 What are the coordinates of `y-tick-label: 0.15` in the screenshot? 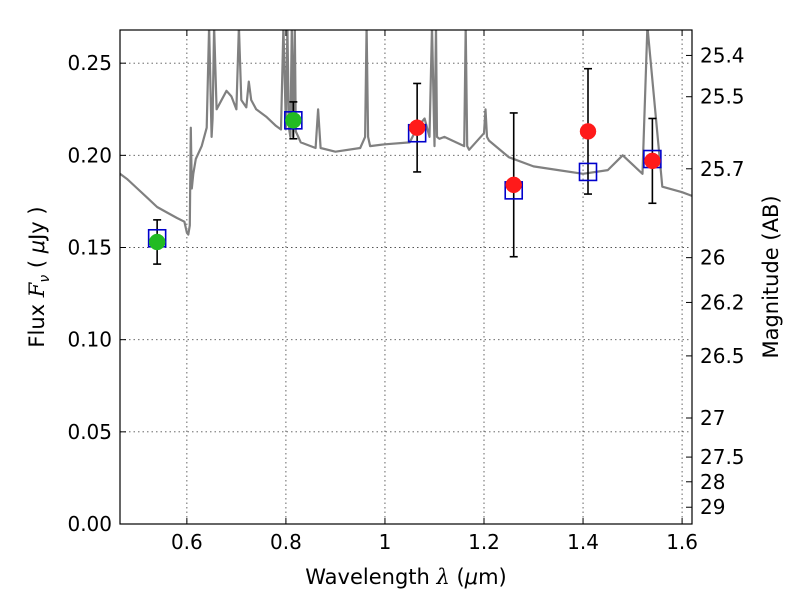 It's located at (89, 248).